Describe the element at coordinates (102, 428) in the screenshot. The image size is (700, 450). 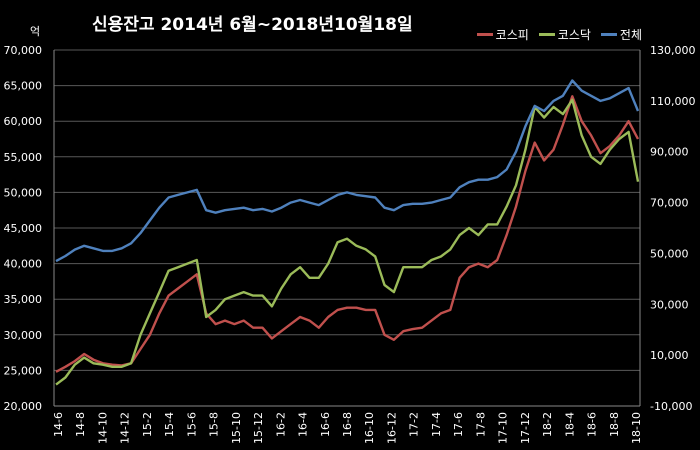
I see `x-tick-label: 14-10` at that location.